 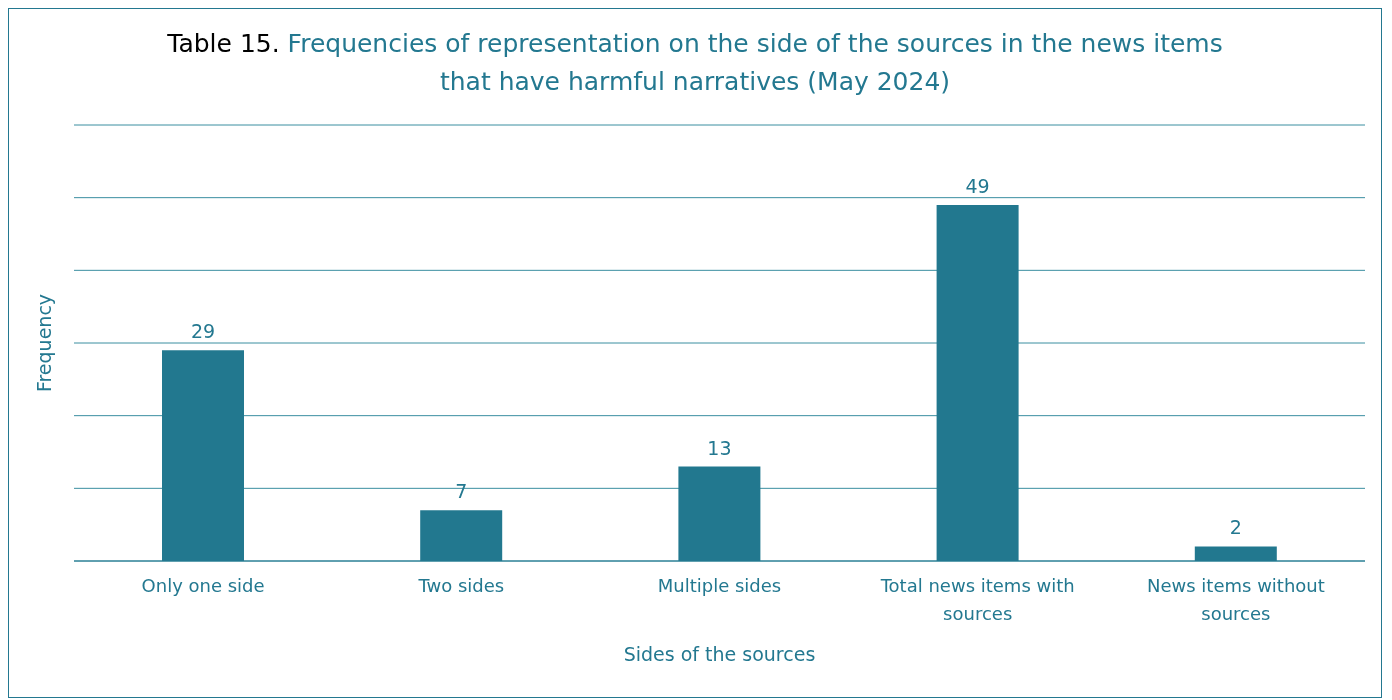 I want to click on x-tick-label: Total news items with sources, so click(x=977, y=599).